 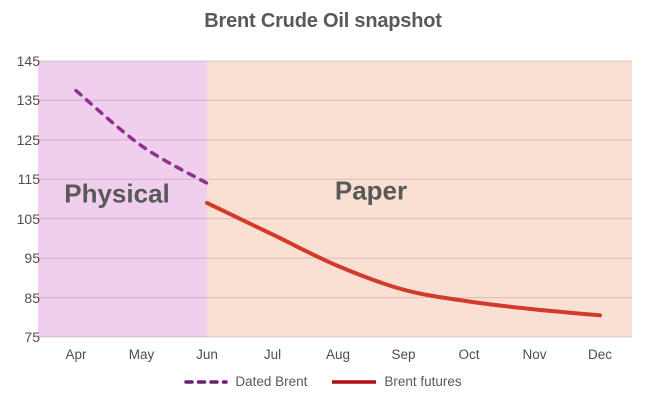 What do you see at coordinates (28, 100) in the screenshot?
I see `y-tick-label: 135` at bounding box center [28, 100].